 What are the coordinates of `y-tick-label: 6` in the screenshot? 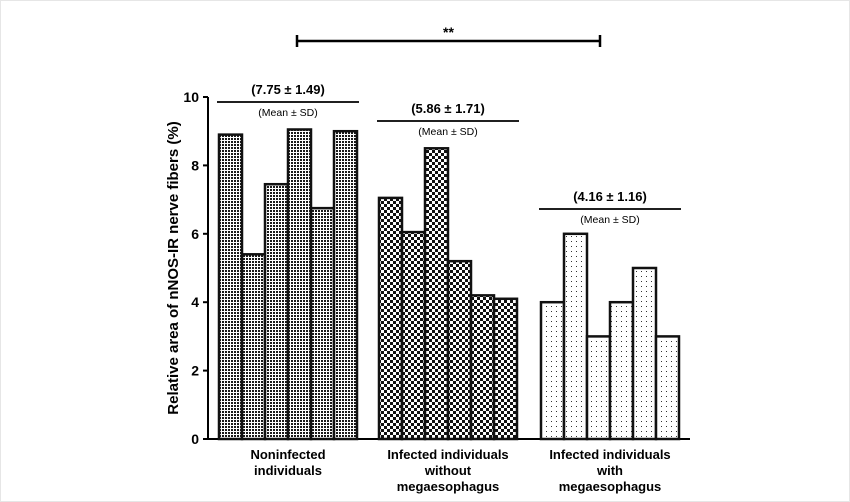 It's located at (195, 234).